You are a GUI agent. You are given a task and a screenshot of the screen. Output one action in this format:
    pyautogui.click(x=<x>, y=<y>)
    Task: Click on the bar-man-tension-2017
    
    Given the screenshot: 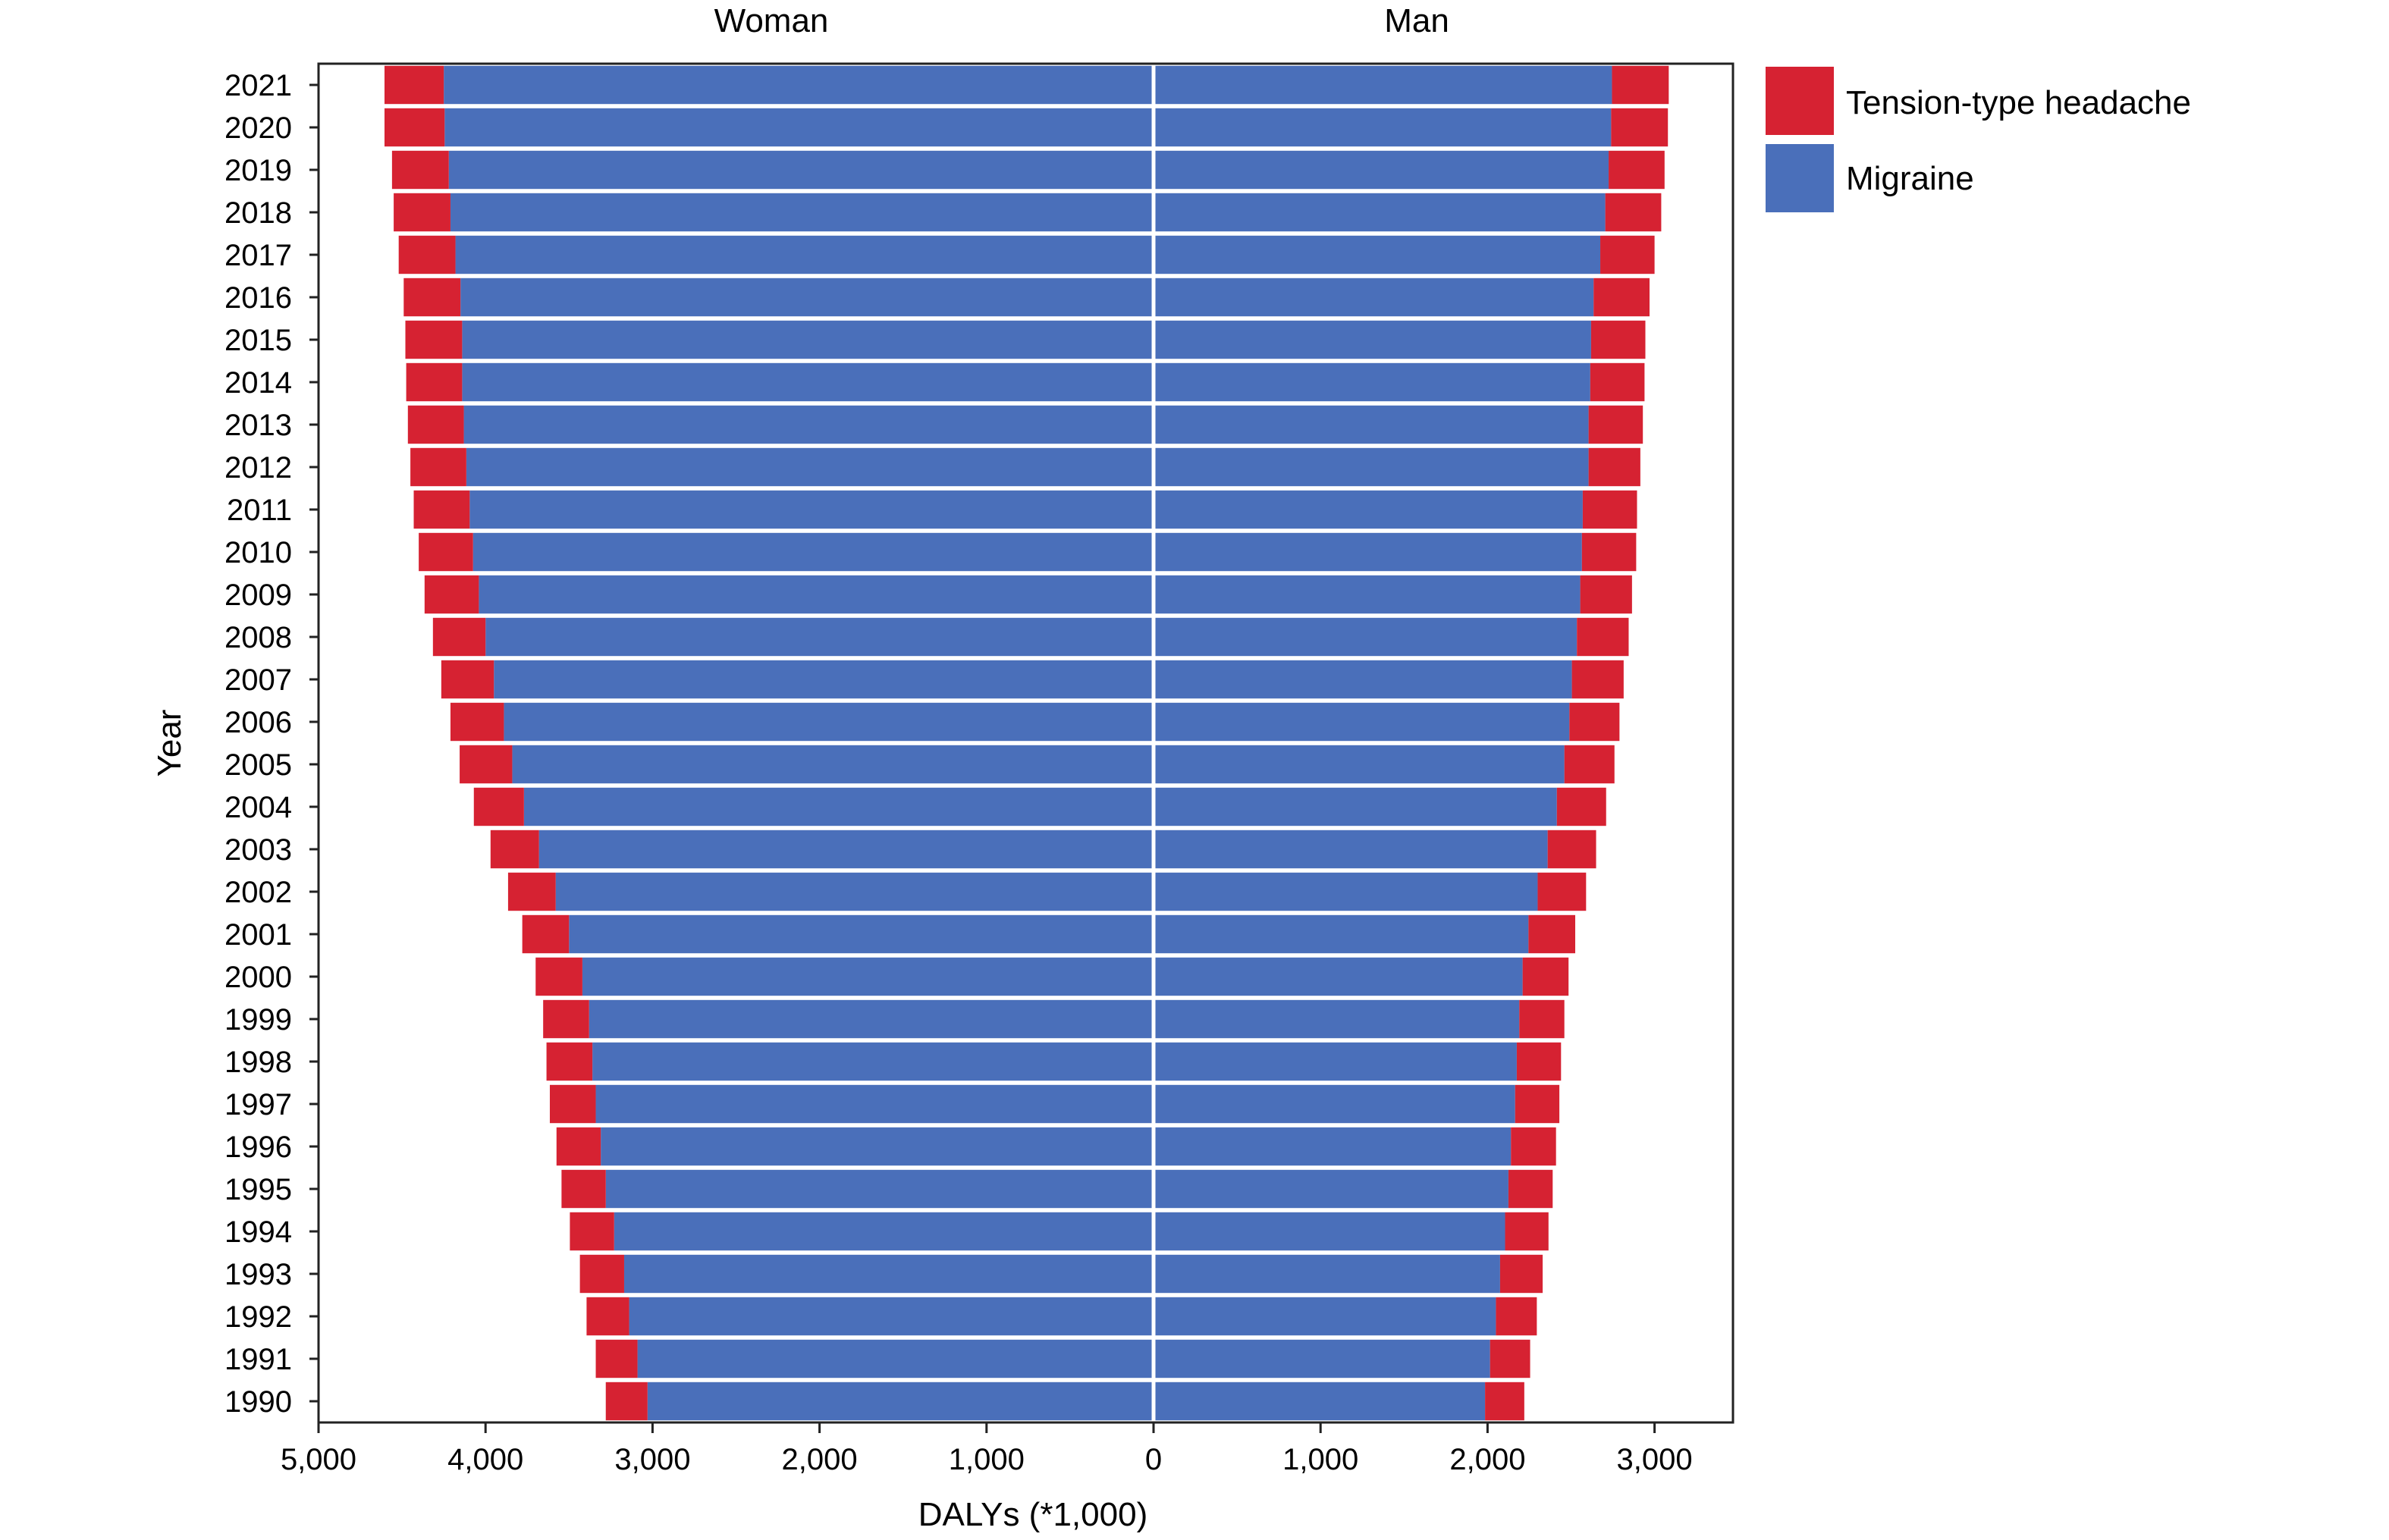 What is the action you would take?
    pyautogui.click(x=1627, y=255)
    